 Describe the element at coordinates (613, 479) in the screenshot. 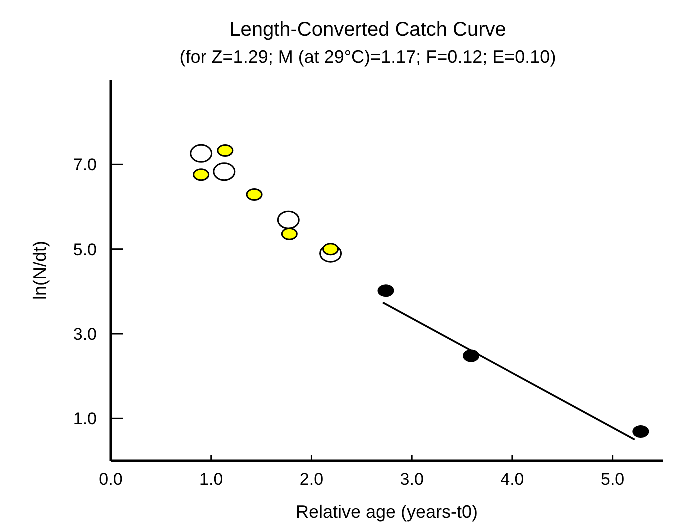

I see `x-tick-label: 5.0` at that location.